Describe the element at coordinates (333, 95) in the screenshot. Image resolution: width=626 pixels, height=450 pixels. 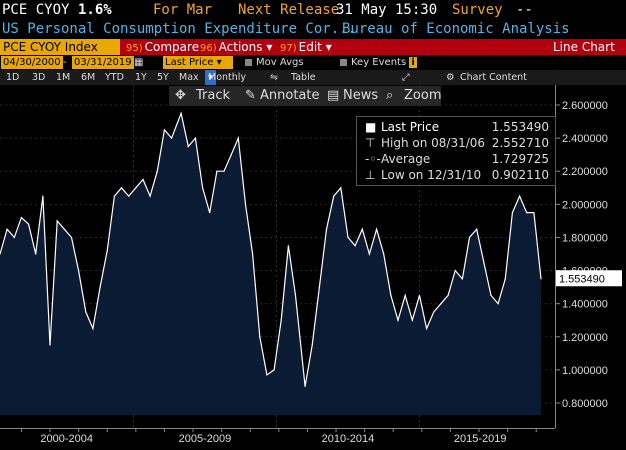
I see `news-icon: ▤` at that location.